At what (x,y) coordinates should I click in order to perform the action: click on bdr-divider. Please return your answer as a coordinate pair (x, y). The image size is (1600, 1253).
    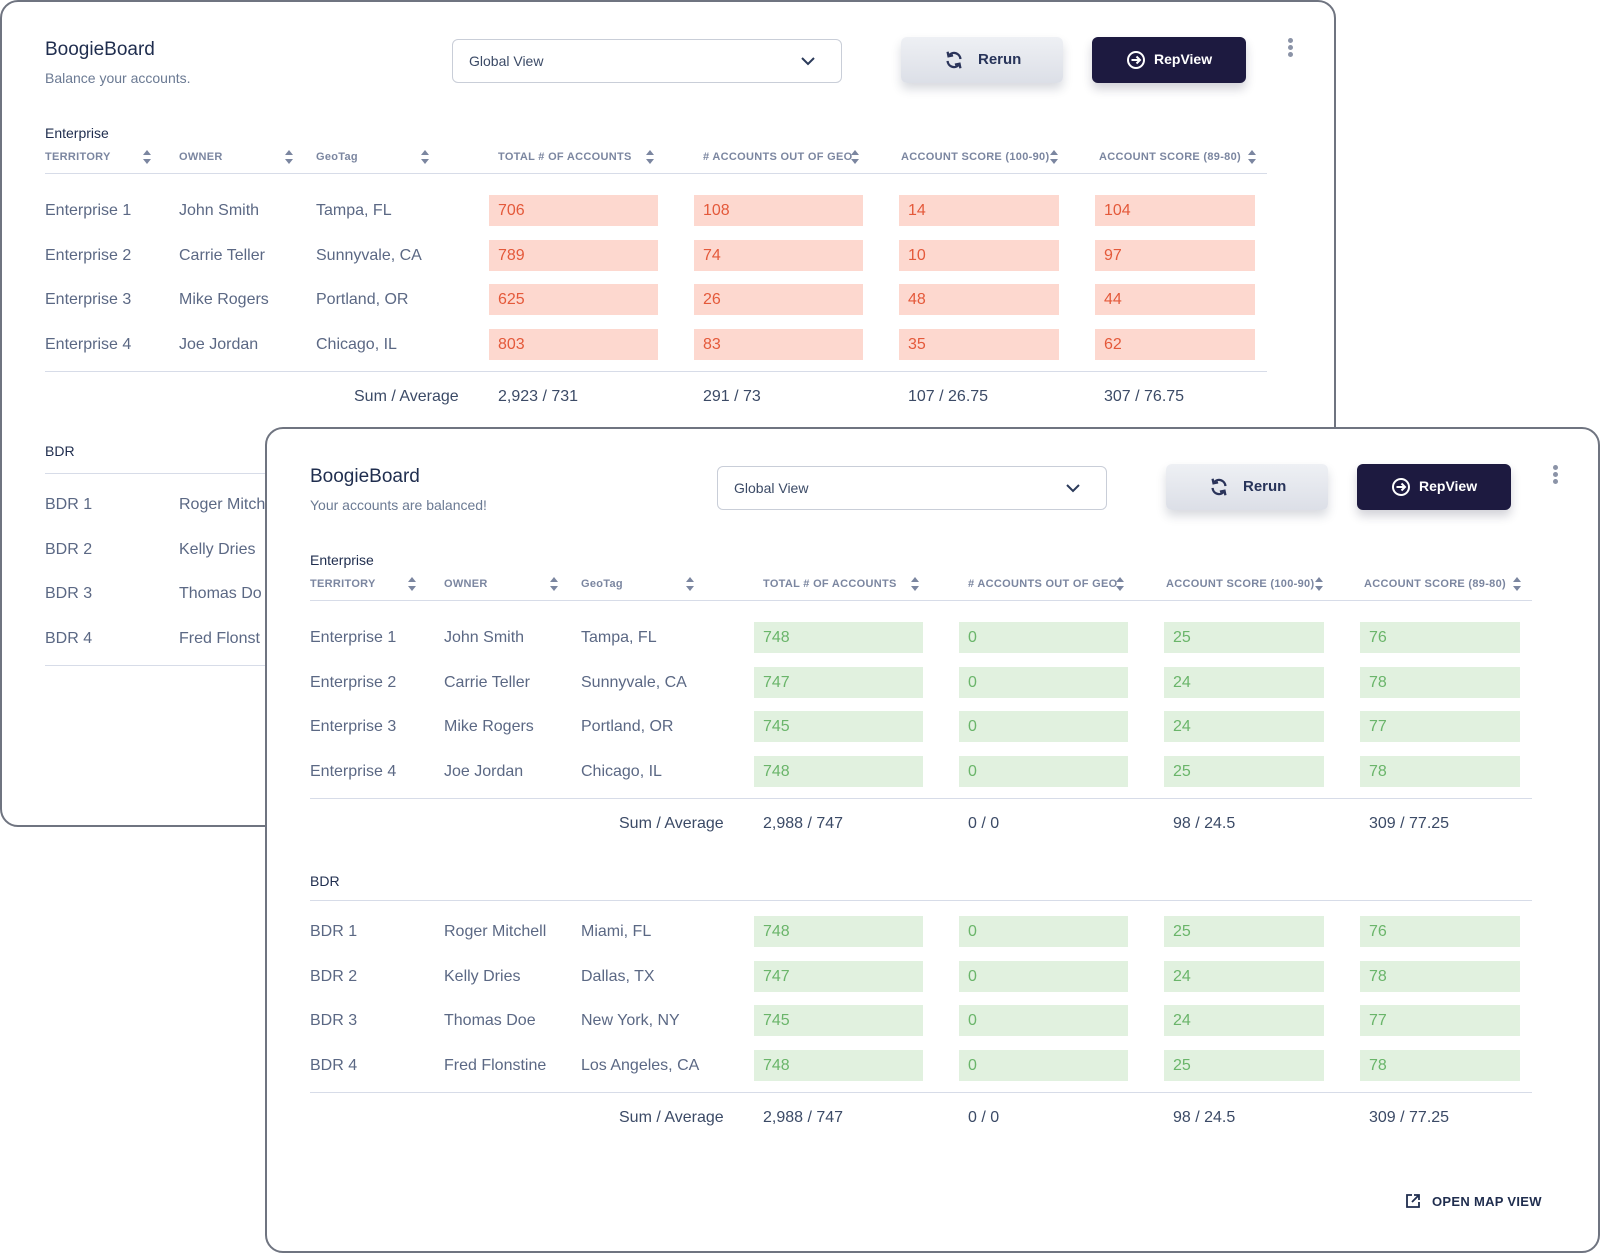
    Looking at the image, I should click on (921, 900).